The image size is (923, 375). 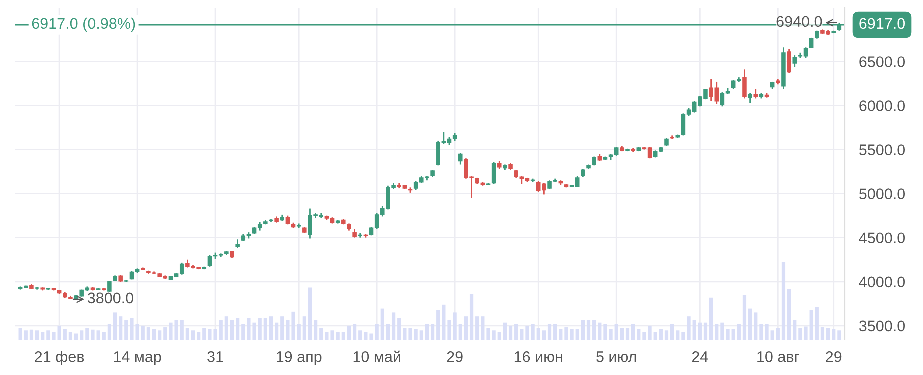 What do you see at coordinates (883, 106) in the screenshot?
I see `y-tick-label: 6000.0` at bounding box center [883, 106].